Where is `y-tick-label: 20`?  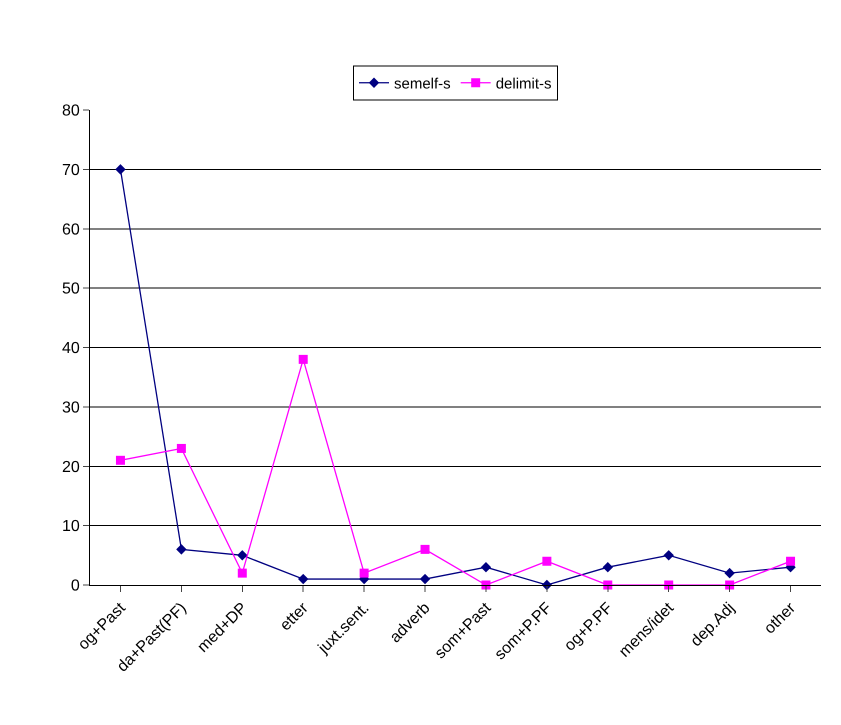
y-tick-label: 20 is located at coordinates (71, 467).